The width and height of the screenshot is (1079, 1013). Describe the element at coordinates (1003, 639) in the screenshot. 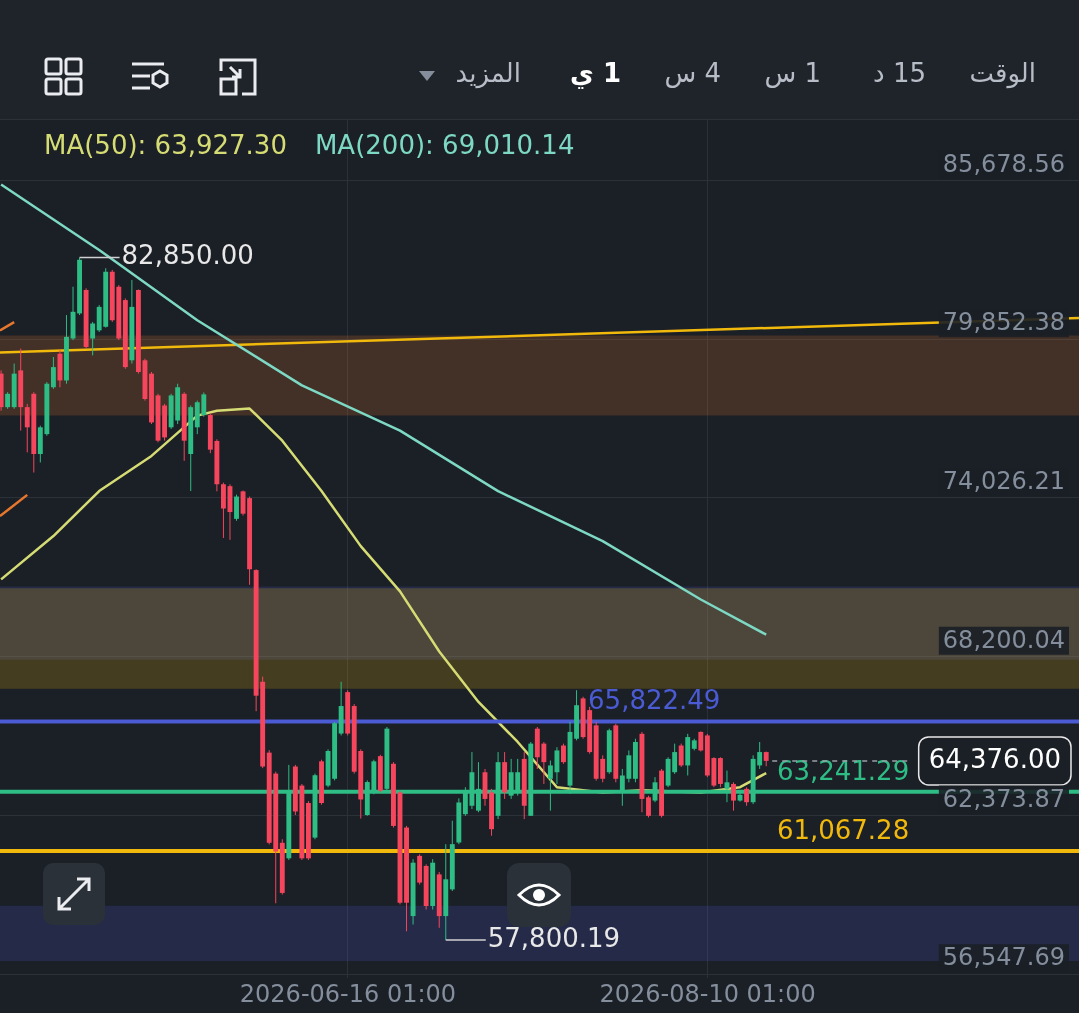

I see `y-tick-label: 68,200.04` at that location.